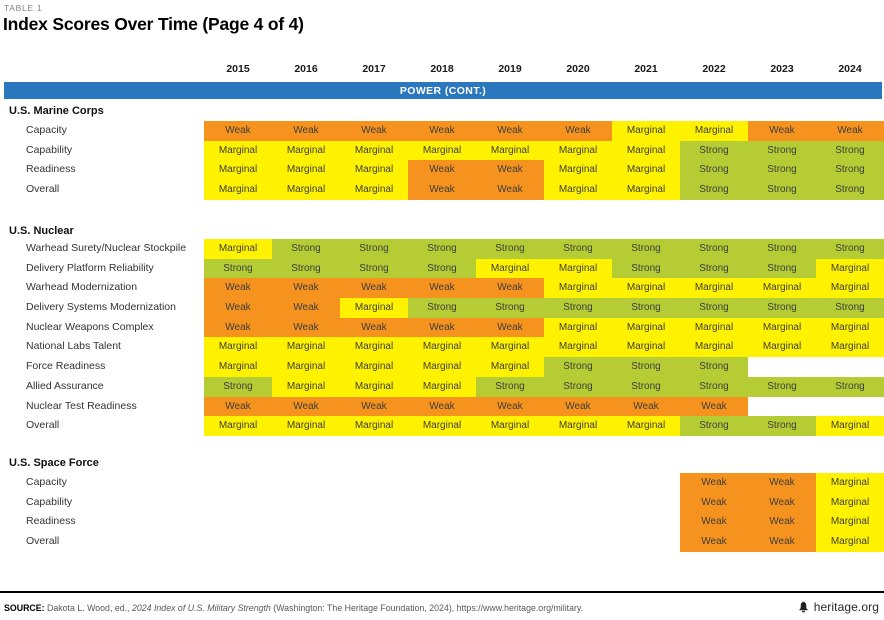 The width and height of the screenshot is (884, 620). What do you see at coordinates (782, 69) in the screenshot?
I see `year-header: 2023` at bounding box center [782, 69].